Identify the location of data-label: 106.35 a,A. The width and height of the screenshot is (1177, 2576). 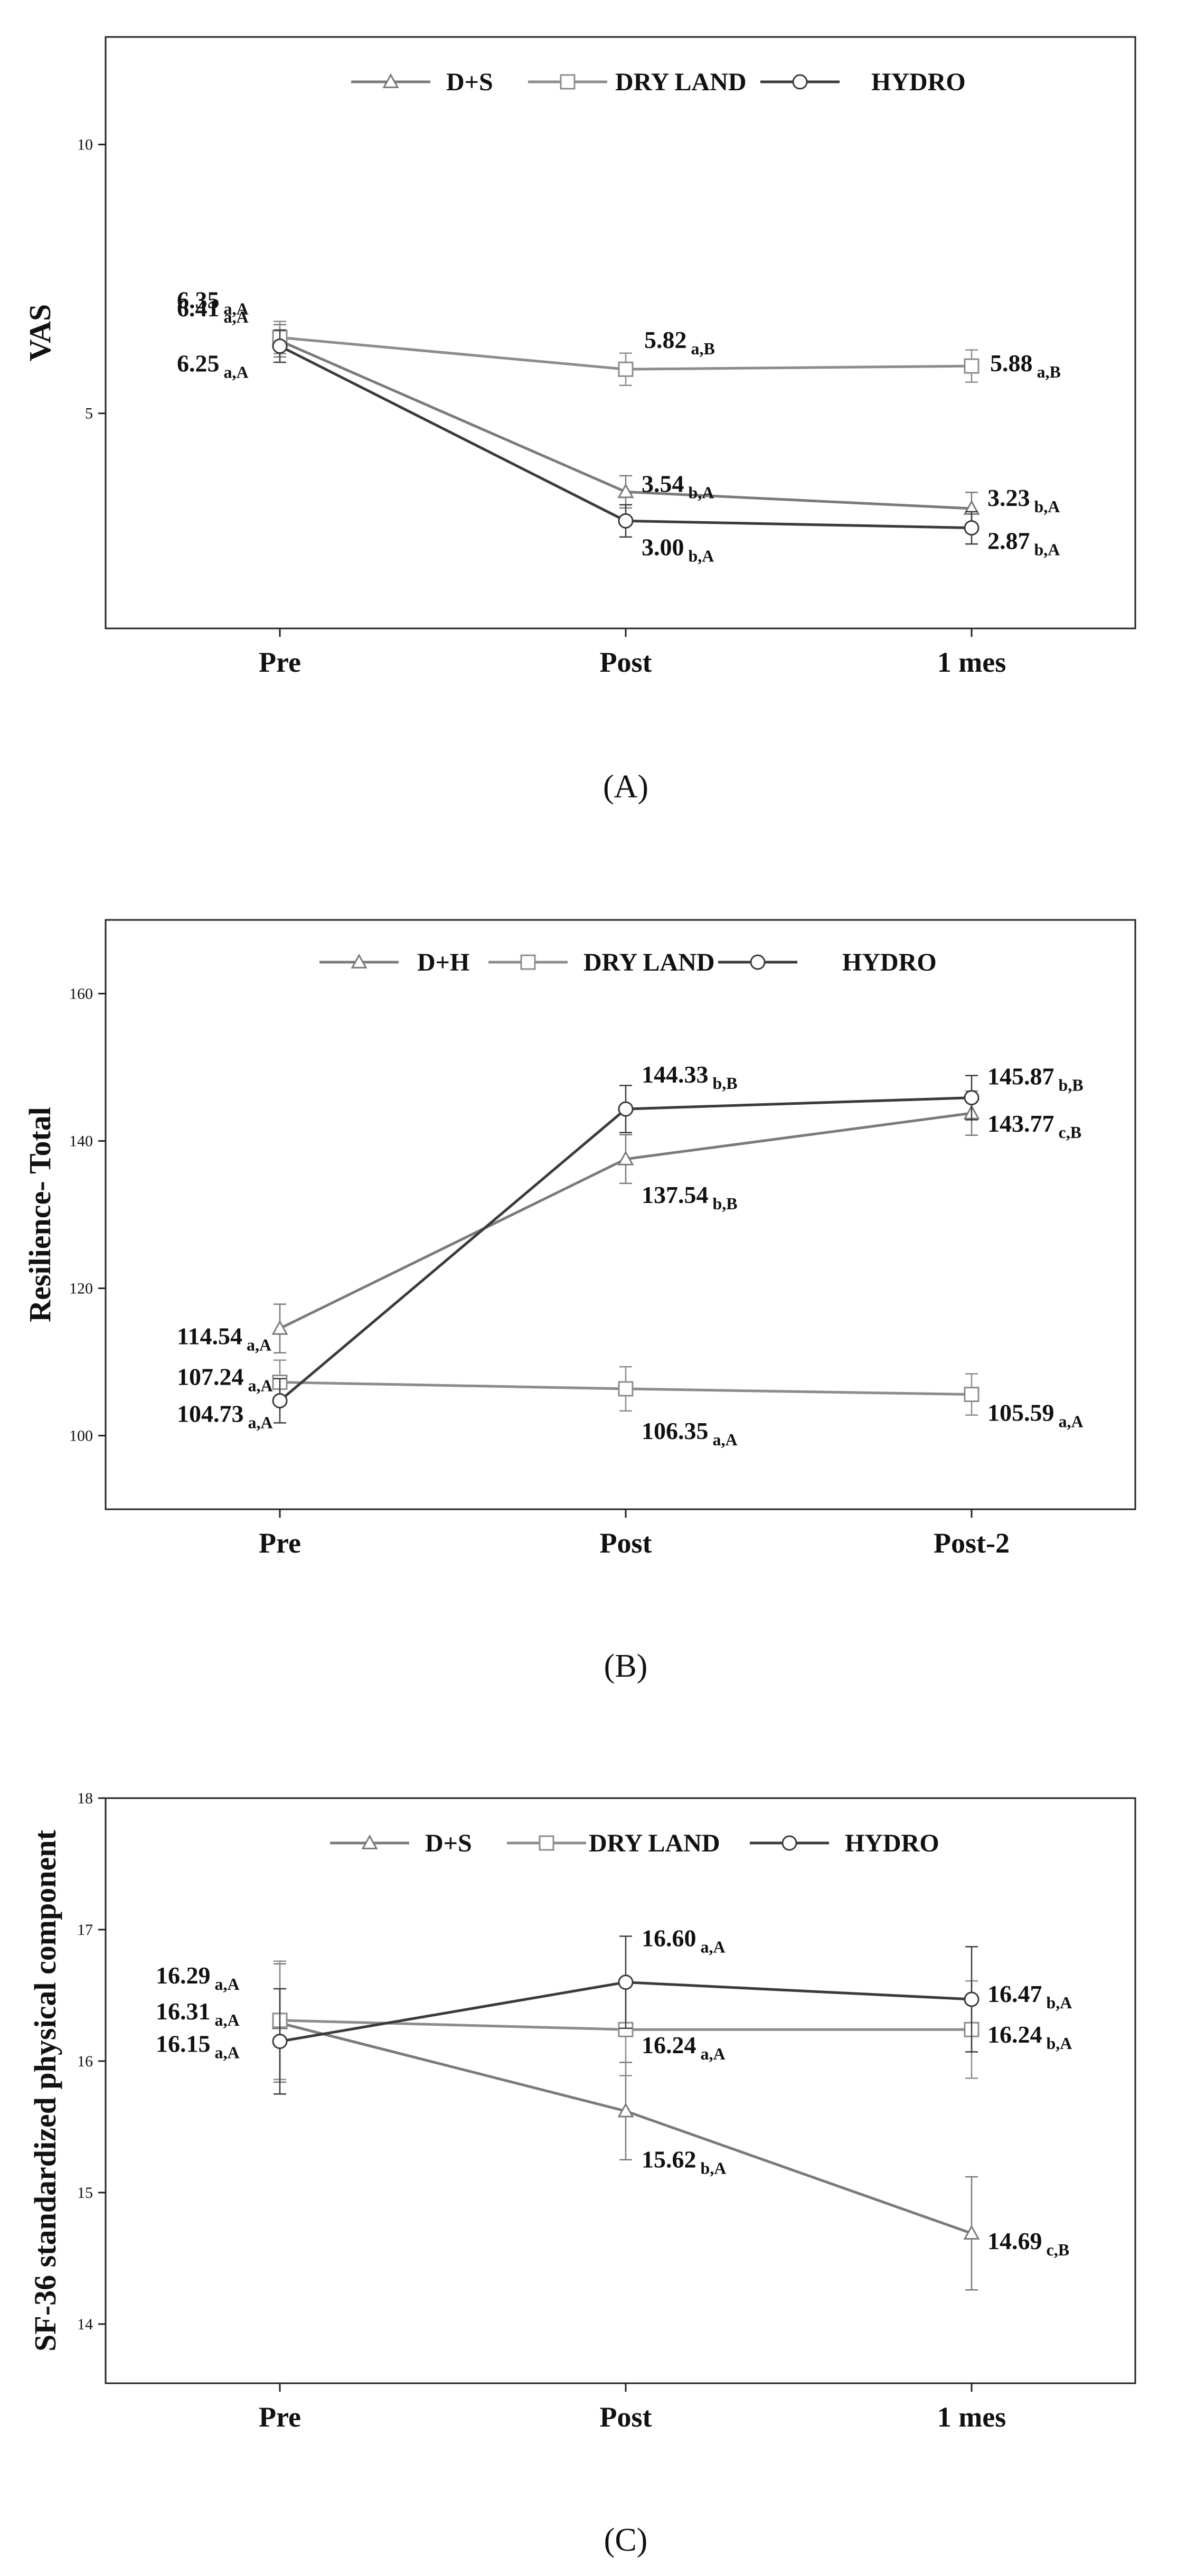
(690, 1433).